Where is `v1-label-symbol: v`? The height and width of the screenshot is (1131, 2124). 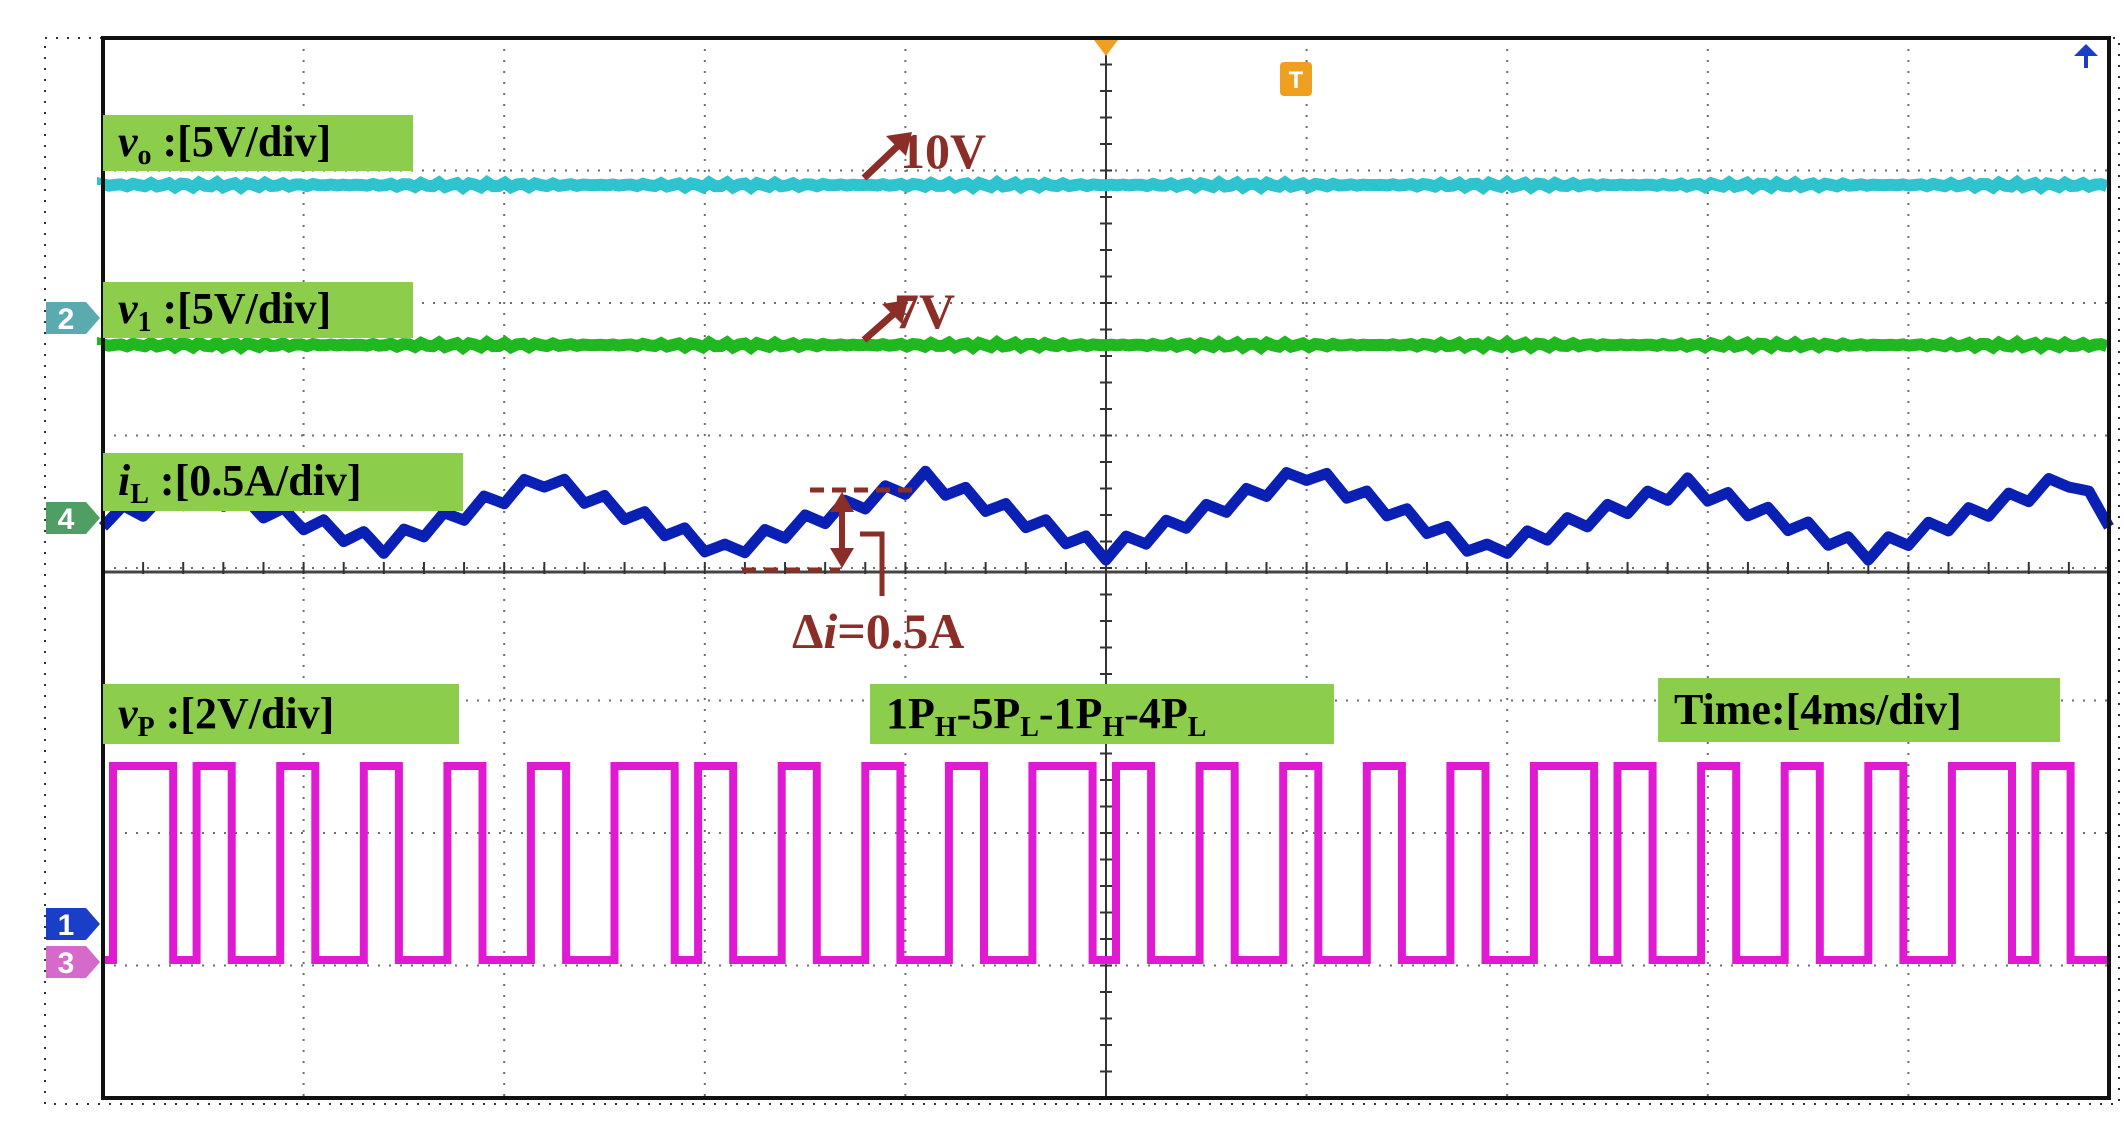
v1-label-symbol: v is located at coordinates (128, 308).